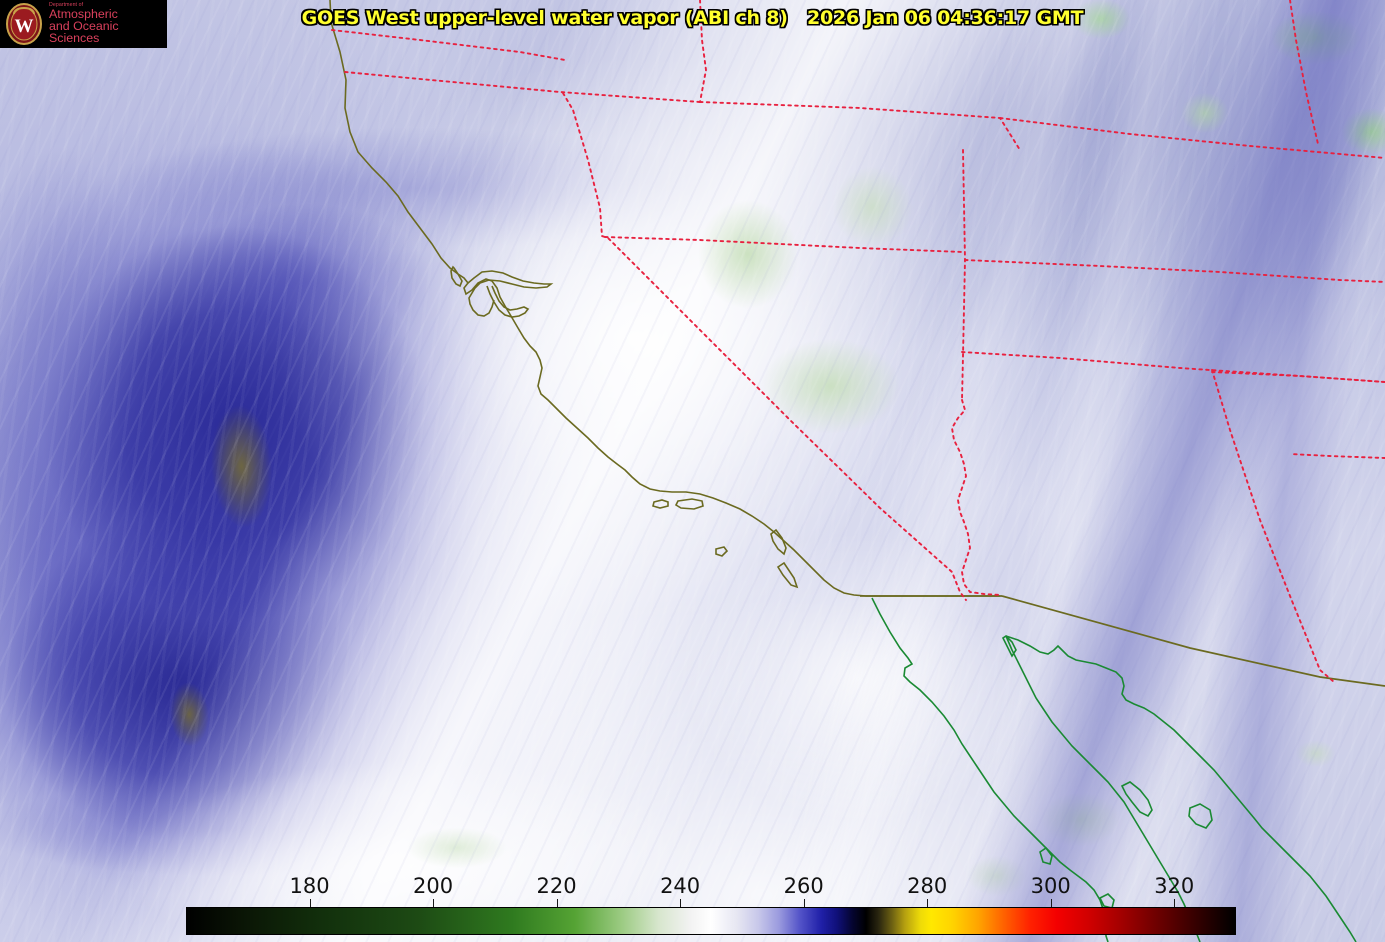 The image size is (1385, 942). Describe the element at coordinates (1174, 271) in the screenshot. I see `border-wyoming-colorado` at that location.